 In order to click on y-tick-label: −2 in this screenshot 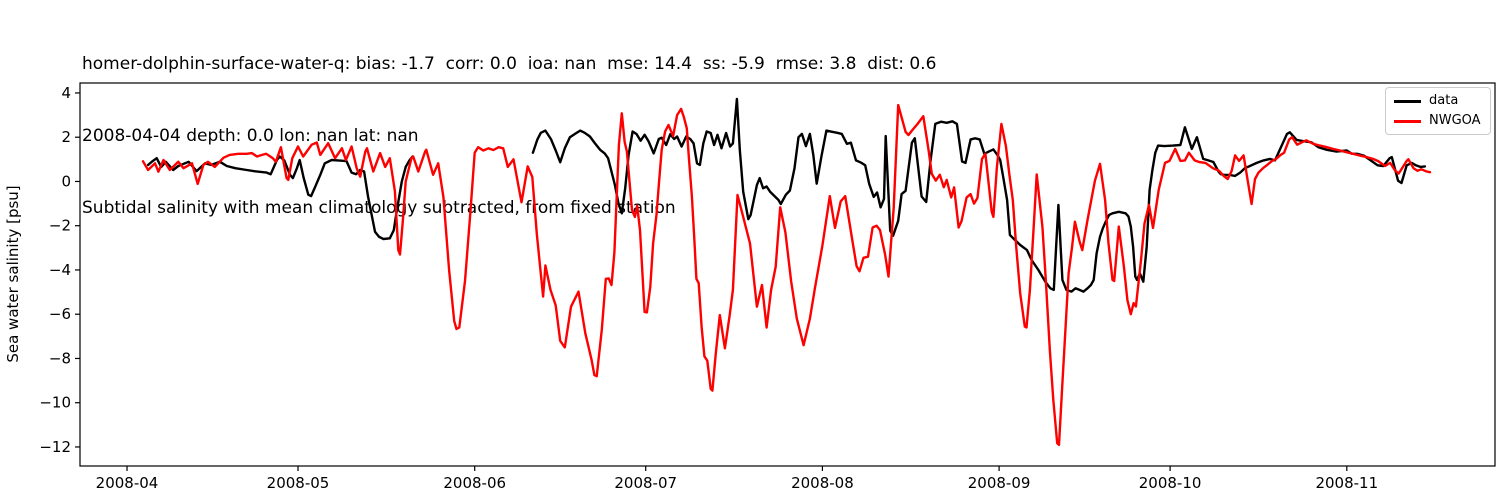, I will do `click(60, 226)`.